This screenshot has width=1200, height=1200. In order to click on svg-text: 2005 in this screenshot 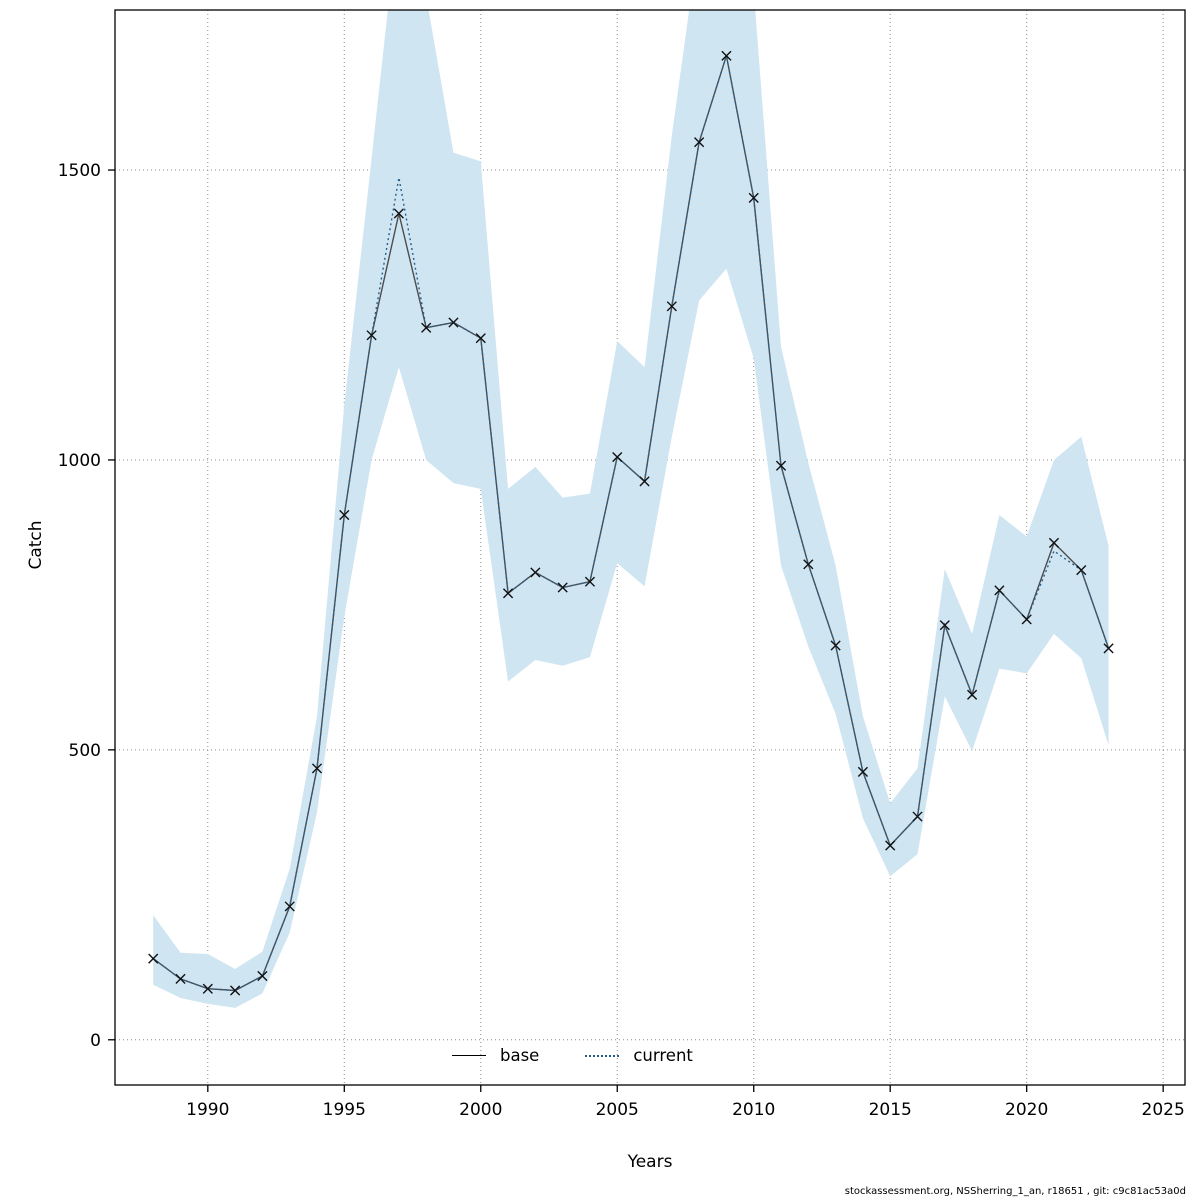, I will do `click(617, 1110)`.